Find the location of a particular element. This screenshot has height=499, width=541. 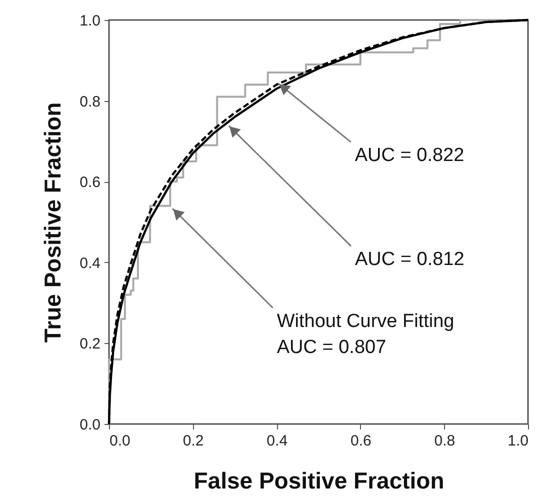

annotation: AUC = 0.812 is located at coordinates (409, 259).